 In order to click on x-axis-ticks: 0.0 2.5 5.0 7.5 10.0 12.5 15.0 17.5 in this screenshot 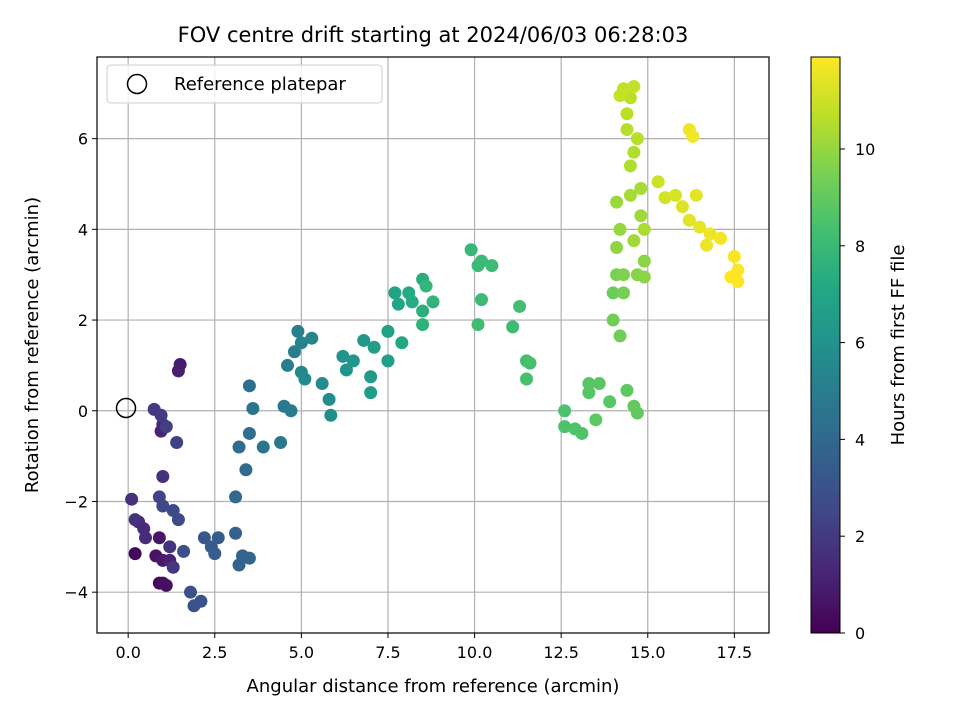, I will do `click(433, 647)`.